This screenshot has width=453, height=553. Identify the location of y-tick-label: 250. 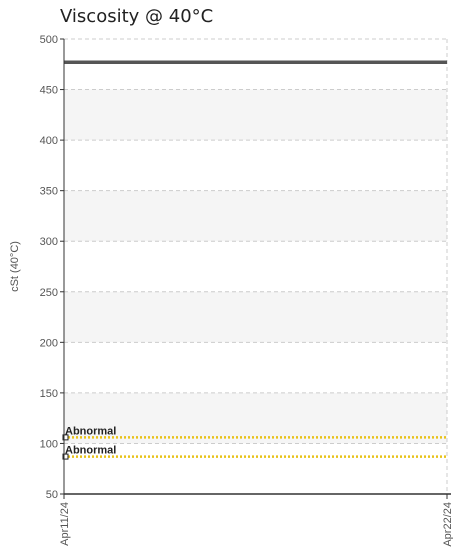
(49, 293).